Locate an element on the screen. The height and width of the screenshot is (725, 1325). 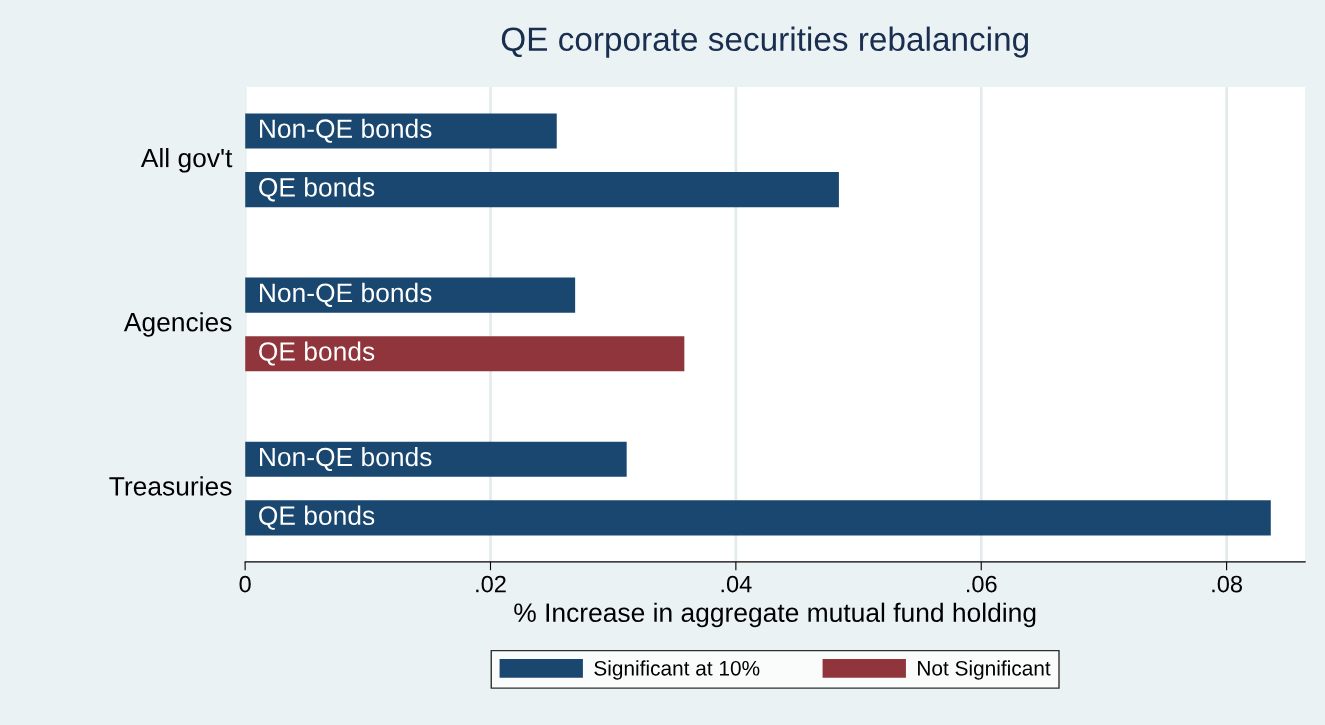
legend-label: Significant at 10% is located at coordinates (677, 670).